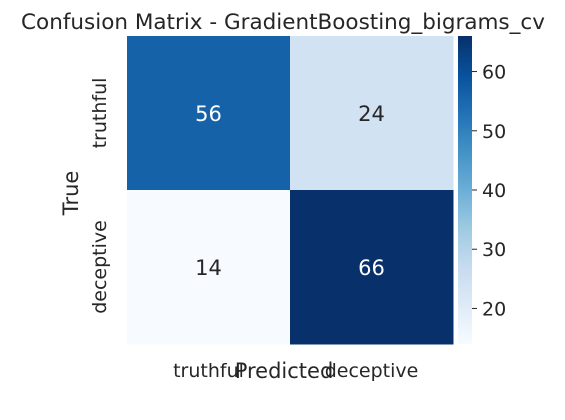 The width and height of the screenshot is (565, 420). What do you see at coordinates (494, 309) in the screenshot?
I see `colorbar-tick-label-20: 20` at bounding box center [494, 309].